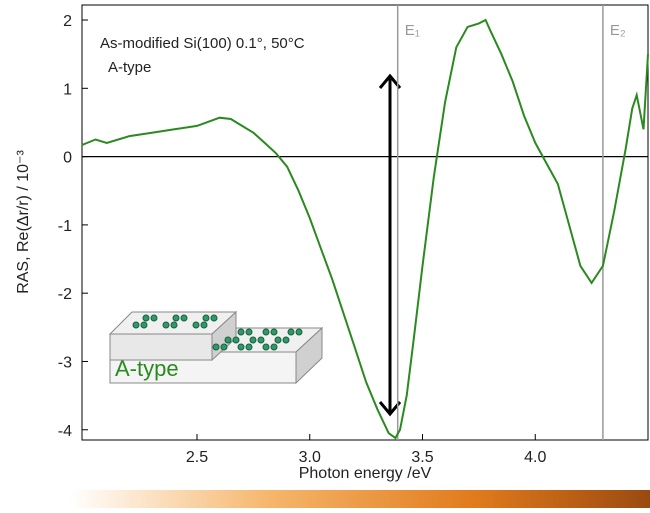  Describe the element at coordinates (535, 457) in the screenshot. I see `x-tick-label: 4.0` at that location.